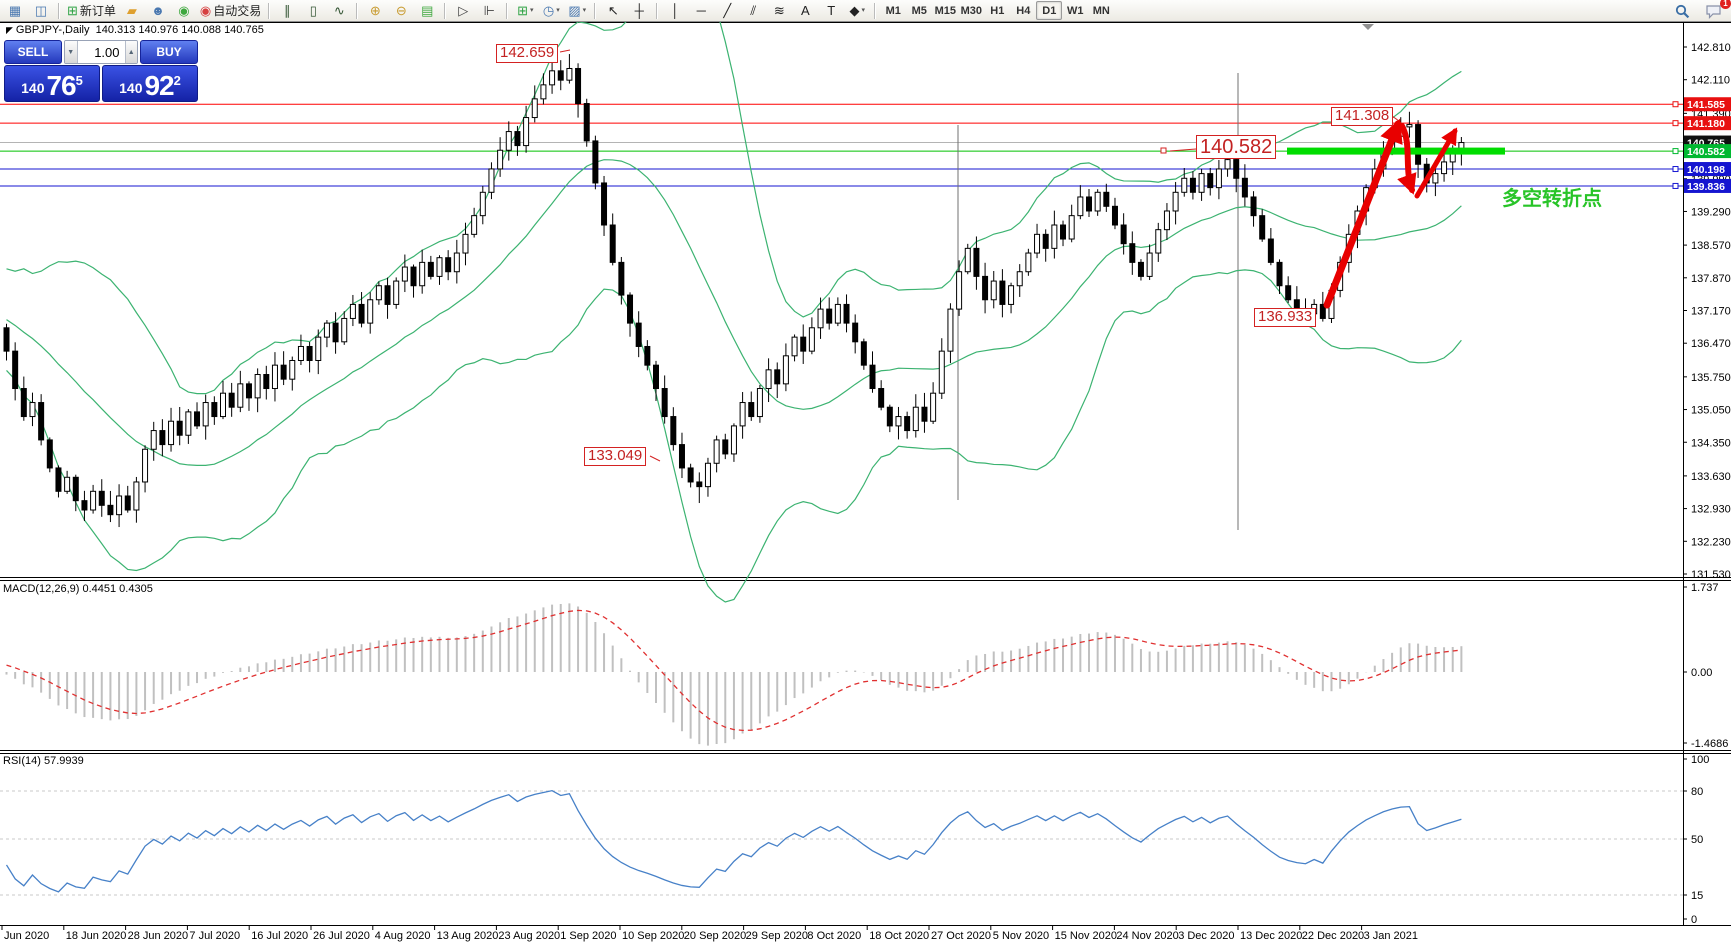  What do you see at coordinates (339, 11) in the screenshot?
I see `line-chart-icon: ∿` at bounding box center [339, 11].